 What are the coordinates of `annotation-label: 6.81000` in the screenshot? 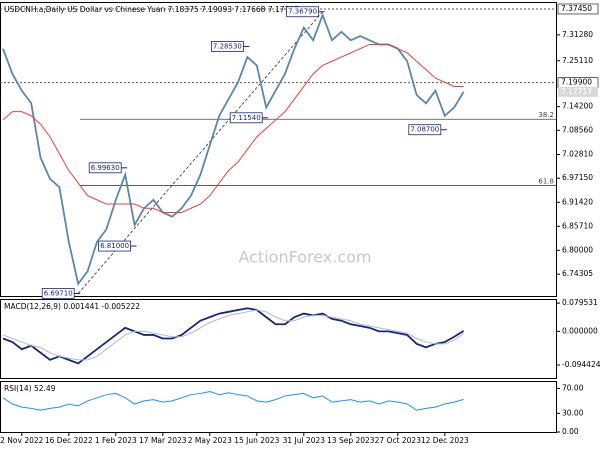 It's located at (114, 246).